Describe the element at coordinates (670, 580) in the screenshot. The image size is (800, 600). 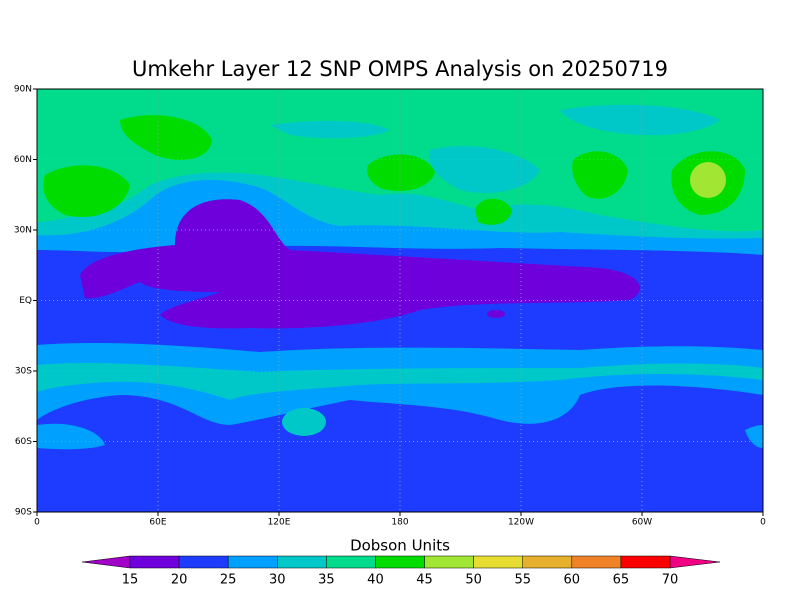
I see `colorbar-tick-label: 70` at that location.